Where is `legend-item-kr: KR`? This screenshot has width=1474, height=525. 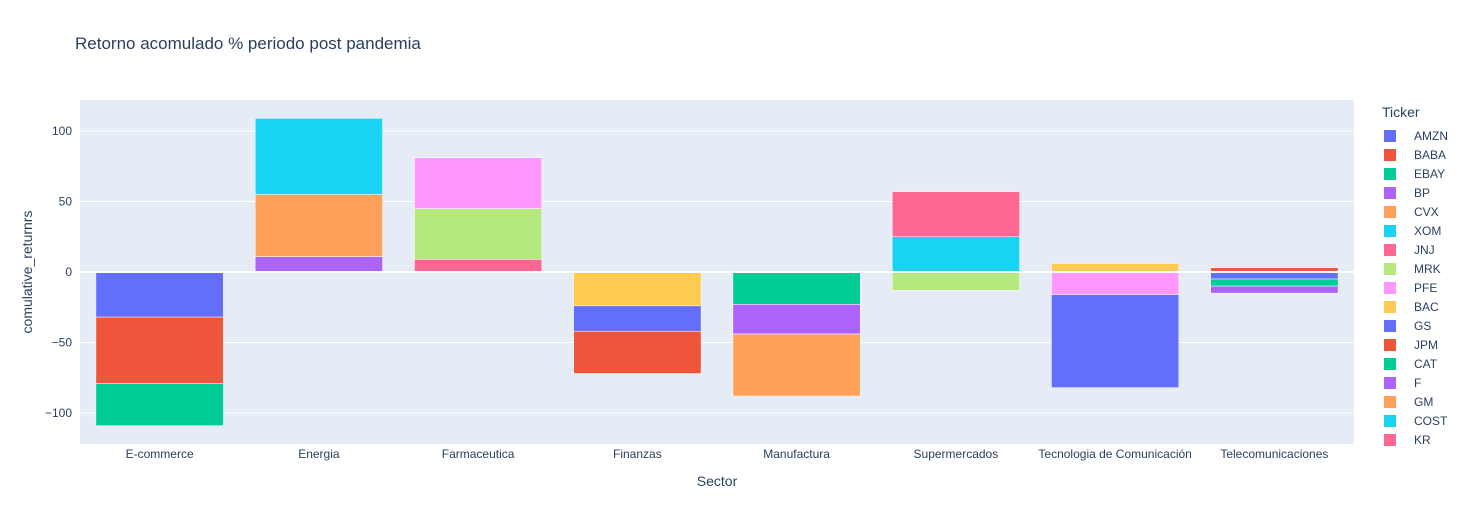
legend-item-kr: KR is located at coordinates (1415, 439).